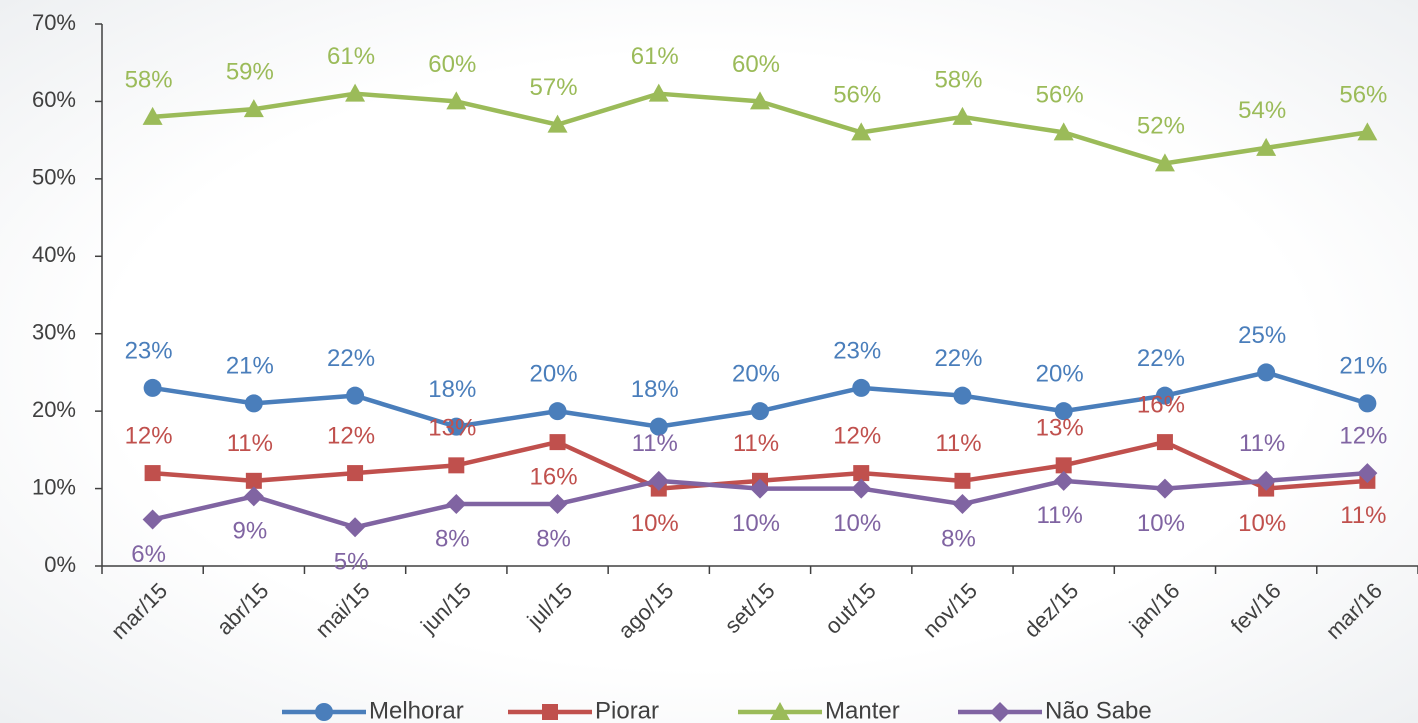 This screenshot has width=1418, height=723. What do you see at coordinates (452, 389) in the screenshot?
I see `data-label: 18%` at bounding box center [452, 389].